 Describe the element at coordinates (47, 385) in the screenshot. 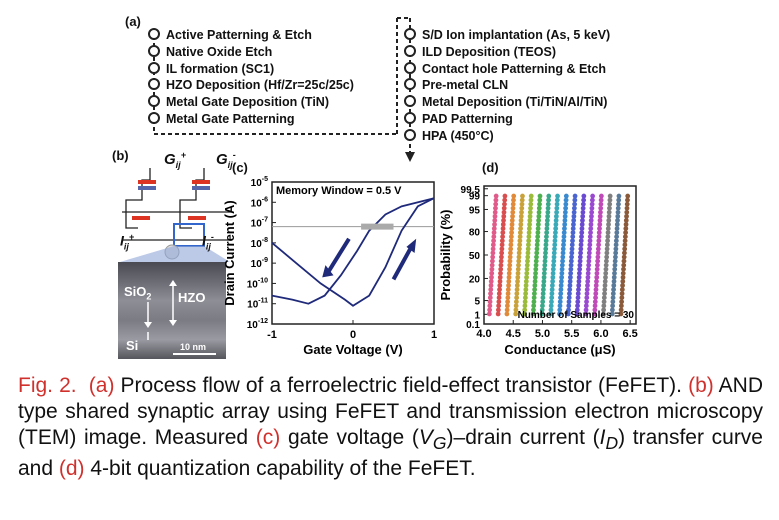

I see `caption-fig: Fig. 2.` at that location.